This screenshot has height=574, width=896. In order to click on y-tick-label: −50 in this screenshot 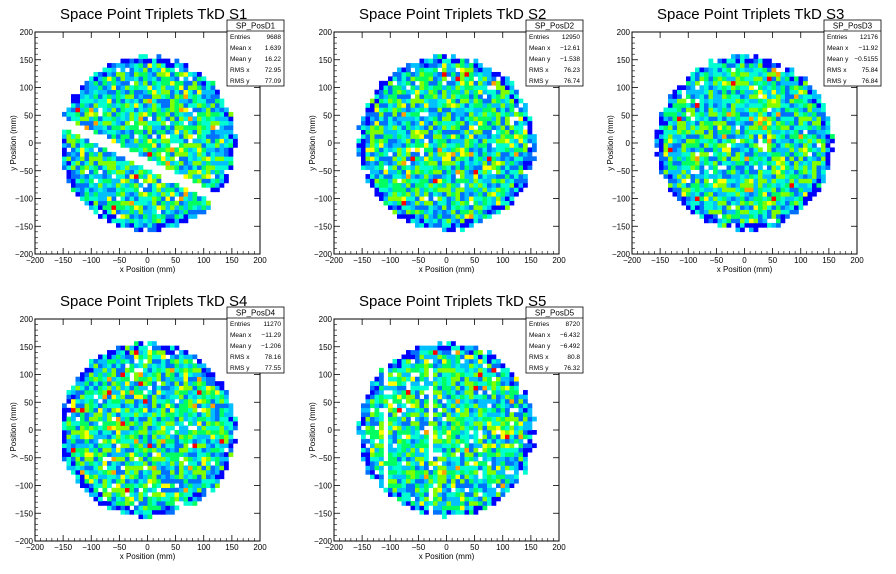, I will do `click(623, 171)`.